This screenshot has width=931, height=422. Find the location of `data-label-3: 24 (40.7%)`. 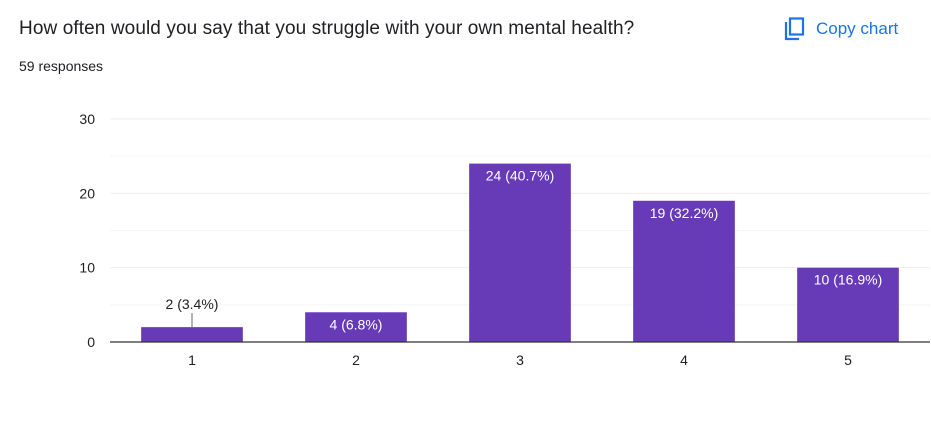

data-label-3: 24 (40.7%) is located at coordinates (520, 176).